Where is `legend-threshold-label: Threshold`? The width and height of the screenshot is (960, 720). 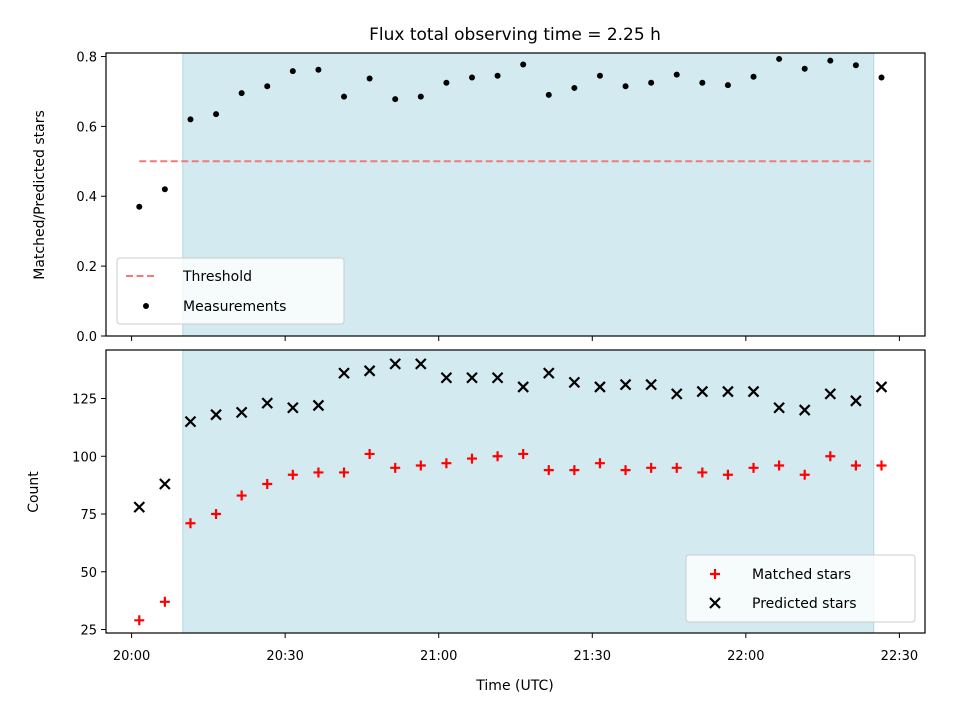 legend-threshold-label: Threshold is located at coordinates (217, 277).